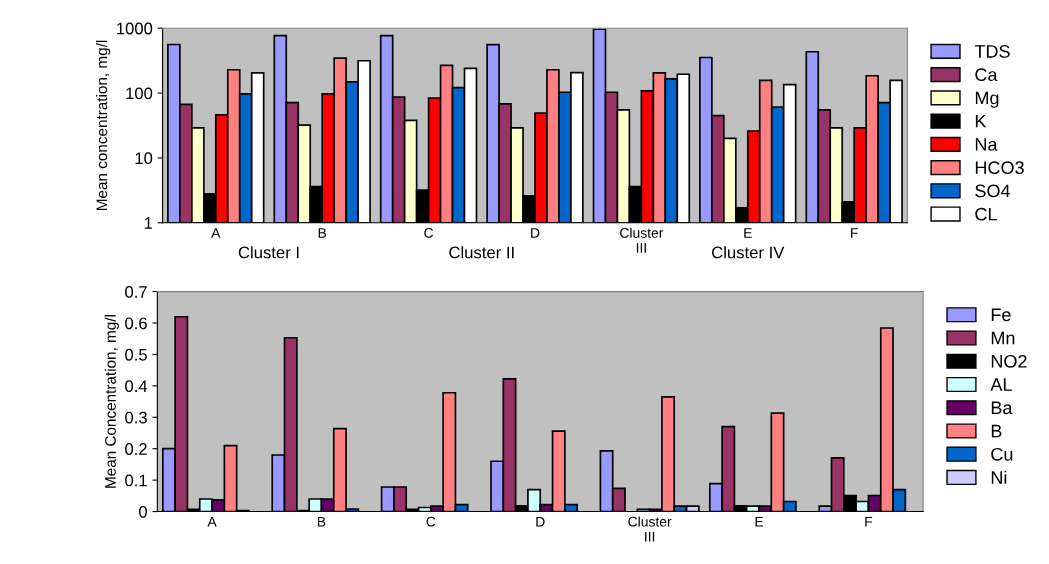  I want to click on y-tick-label: 0.7, so click(136, 291).